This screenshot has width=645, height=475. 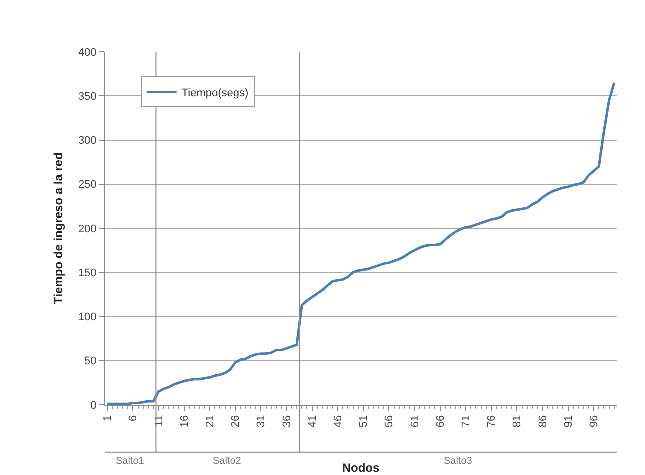 I want to click on x-axis-title: Nodos, so click(x=361, y=468).